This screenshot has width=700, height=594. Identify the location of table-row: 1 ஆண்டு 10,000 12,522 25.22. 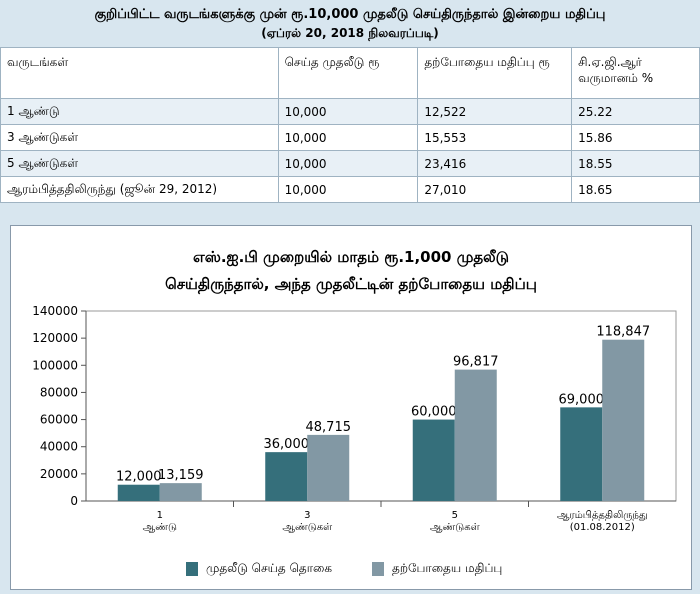
(350, 111).